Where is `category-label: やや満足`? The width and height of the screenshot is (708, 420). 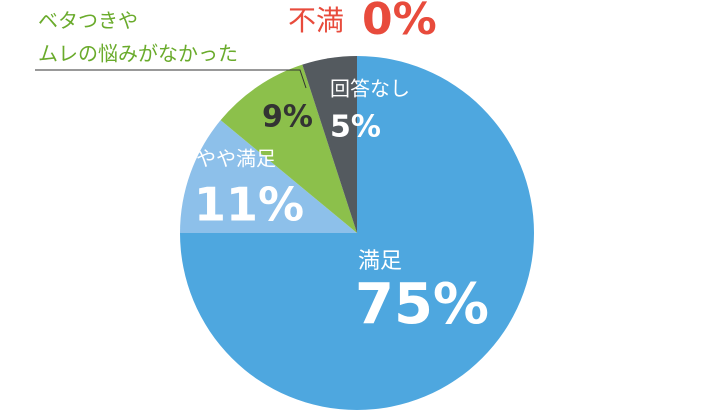
category-label: やや満足 is located at coordinates (236, 159).